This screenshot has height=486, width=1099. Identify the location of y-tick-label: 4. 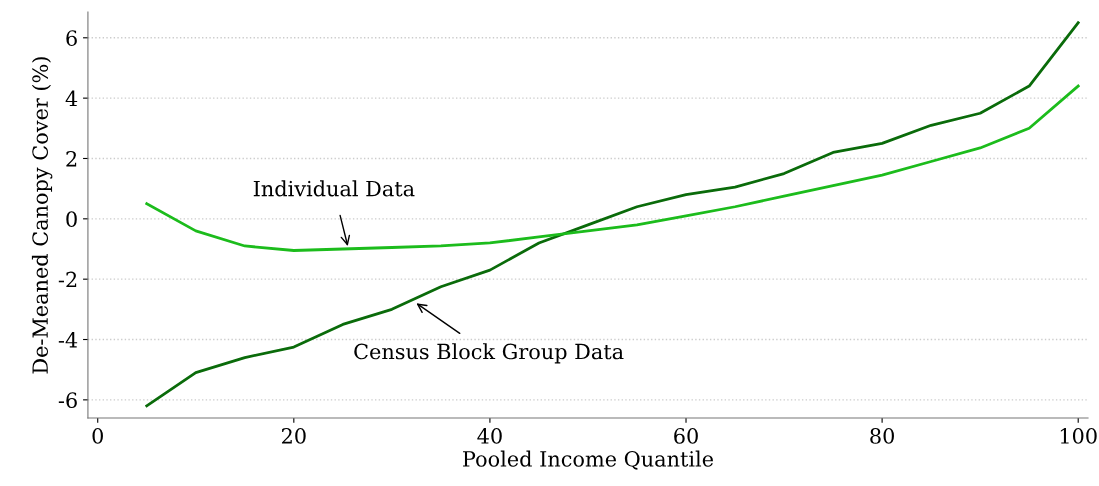
(71, 98).